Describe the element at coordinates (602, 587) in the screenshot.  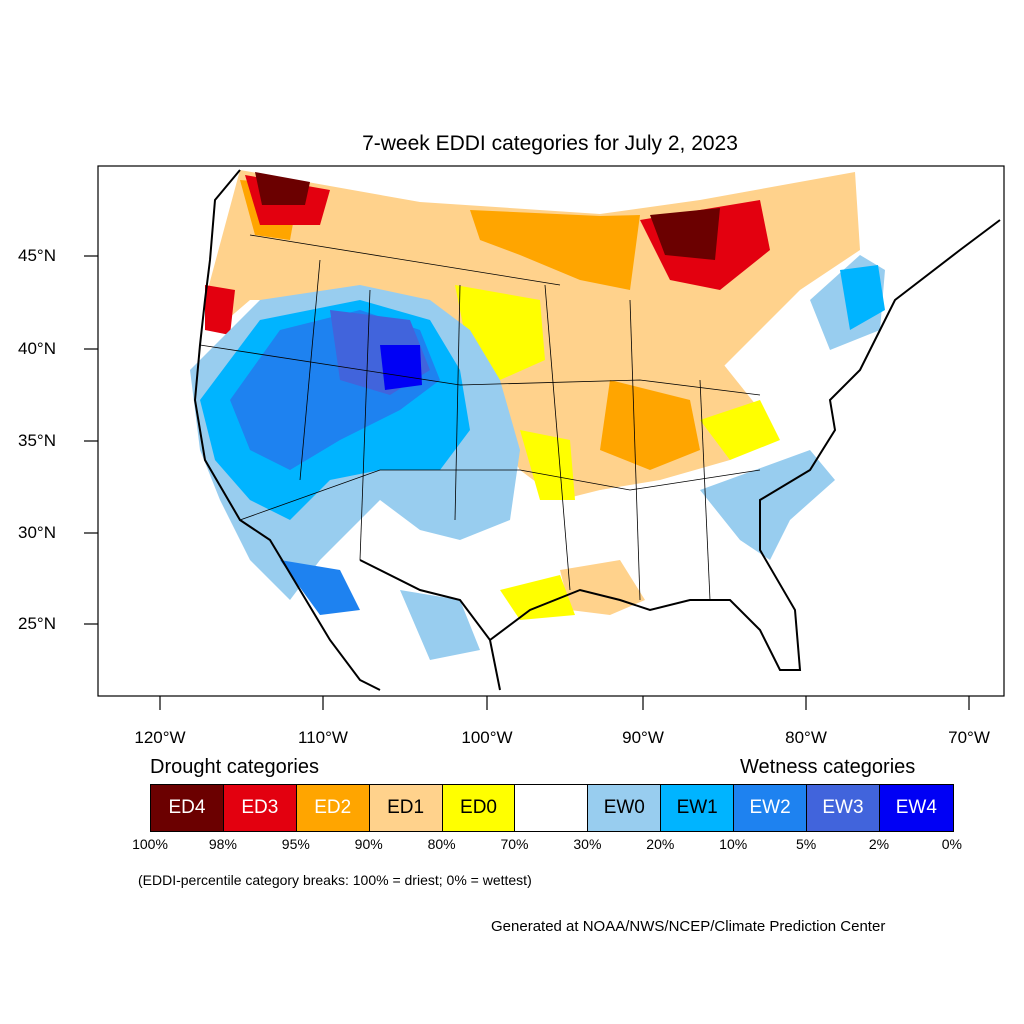
I see `ed1-region-south` at that location.